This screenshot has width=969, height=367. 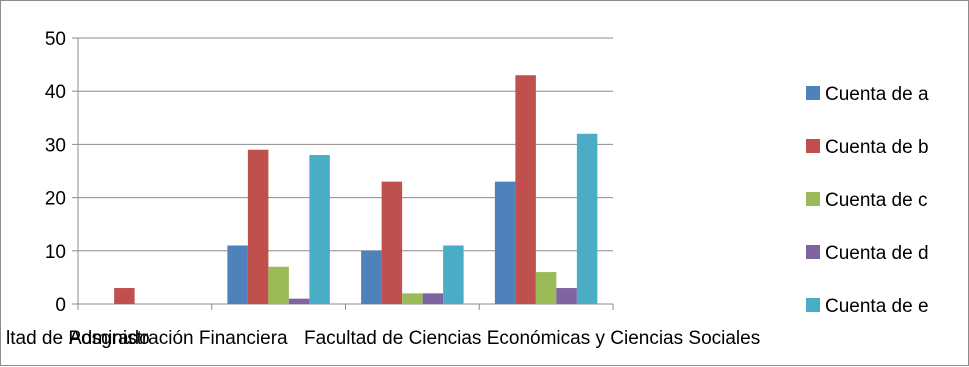 I want to click on category-label-administracion: Administración Financiera, so click(x=178, y=338).